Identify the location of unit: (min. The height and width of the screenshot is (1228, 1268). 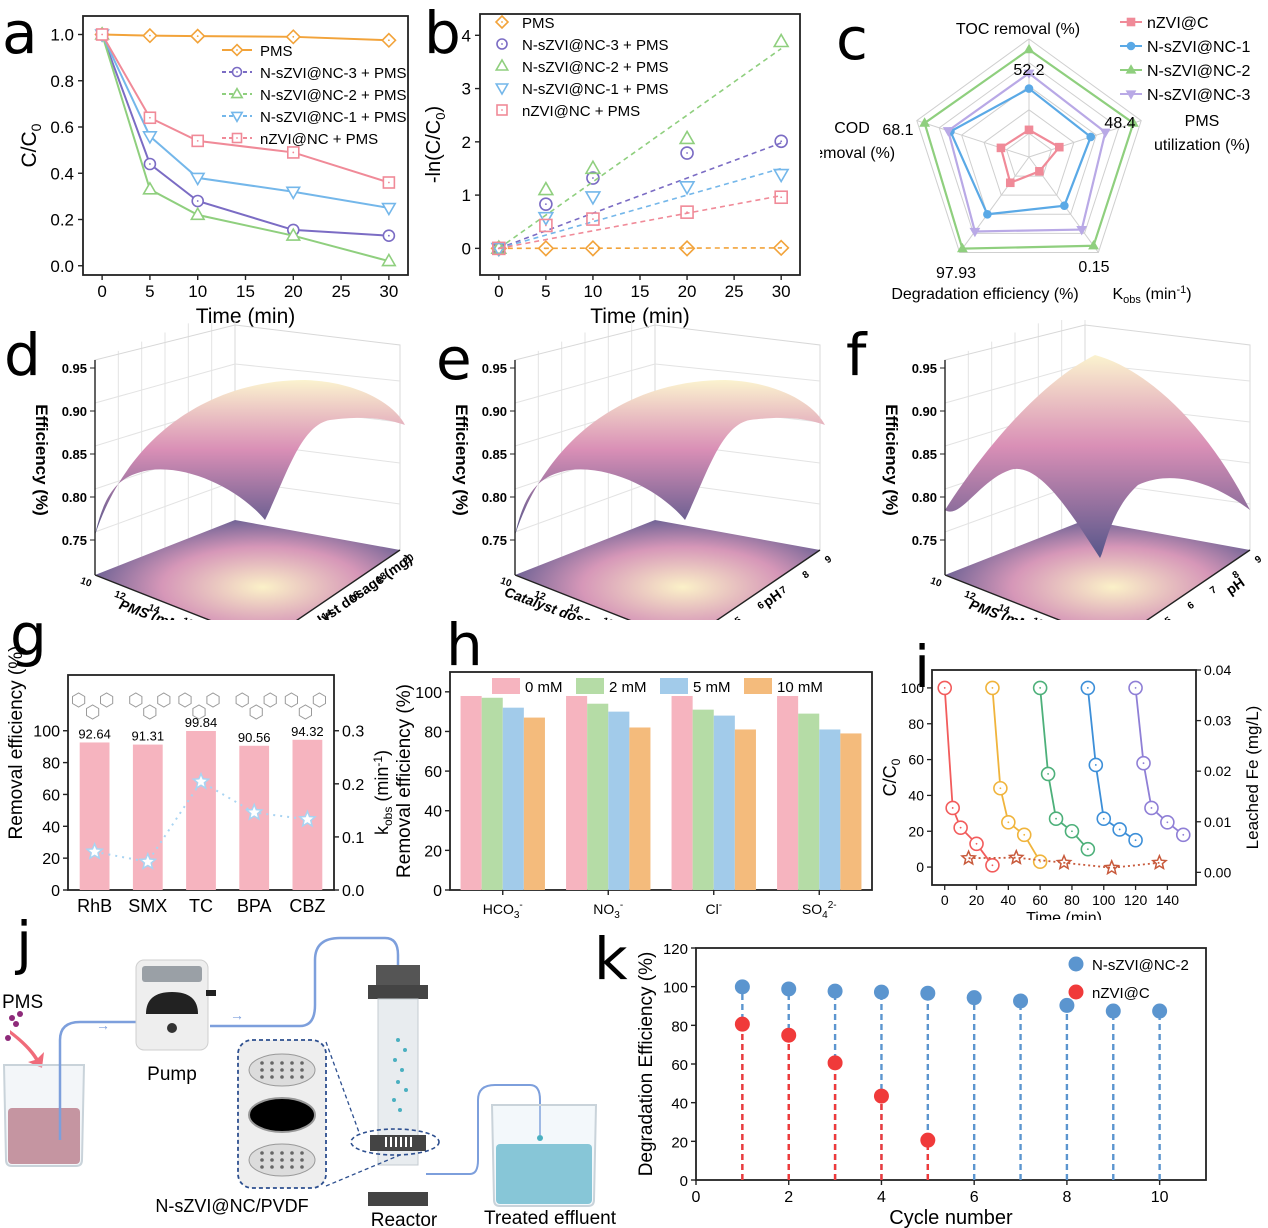
(1159, 294).